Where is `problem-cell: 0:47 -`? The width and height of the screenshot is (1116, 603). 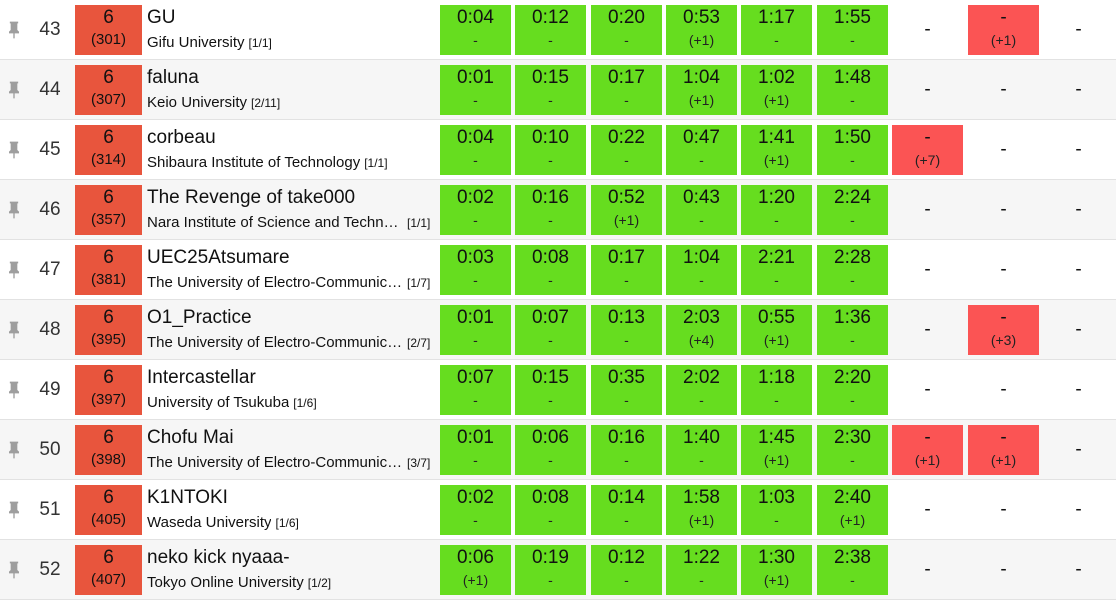
problem-cell: 0:47 - is located at coordinates (701, 150).